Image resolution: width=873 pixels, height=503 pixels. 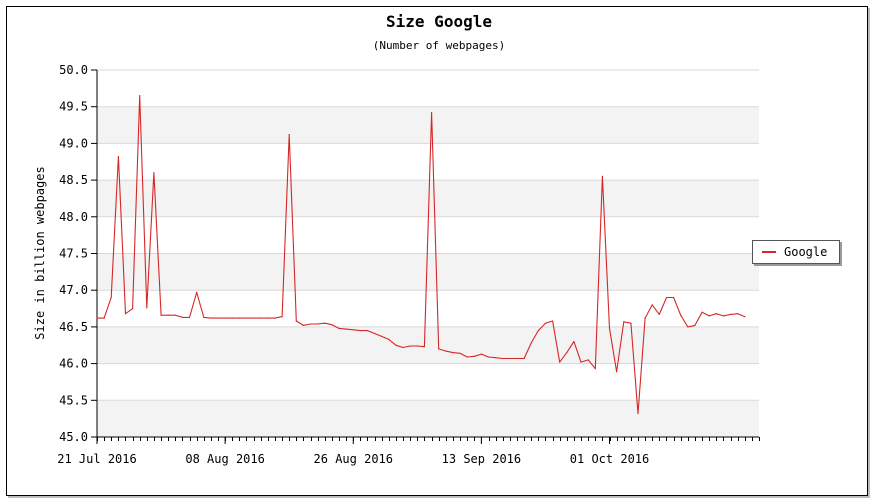 What do you see at coordinates (73, 290) in the screenshot?
I see `y-tick-label: 47.0` at bounding box center [73, 290].